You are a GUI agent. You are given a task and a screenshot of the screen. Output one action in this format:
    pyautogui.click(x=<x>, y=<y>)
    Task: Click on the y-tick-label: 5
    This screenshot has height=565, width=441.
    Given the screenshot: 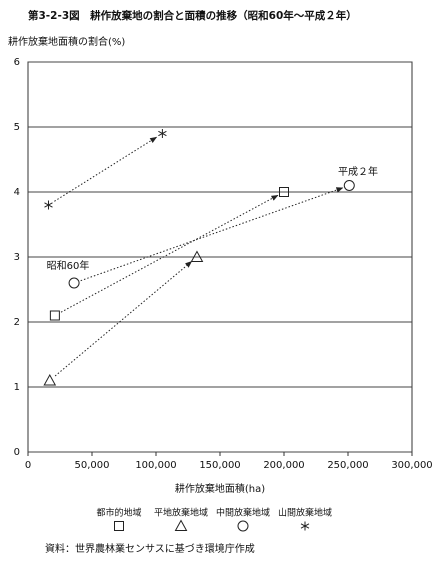 What is the action you would take?
    pyautogui.click(x=17, y=127)
    